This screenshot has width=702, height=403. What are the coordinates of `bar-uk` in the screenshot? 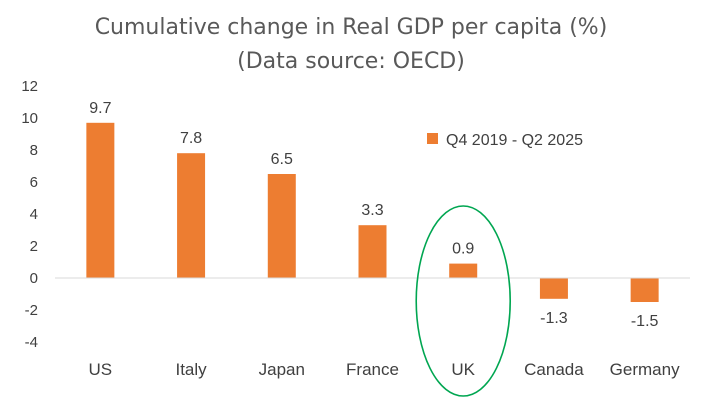 It's located at (463, 270).